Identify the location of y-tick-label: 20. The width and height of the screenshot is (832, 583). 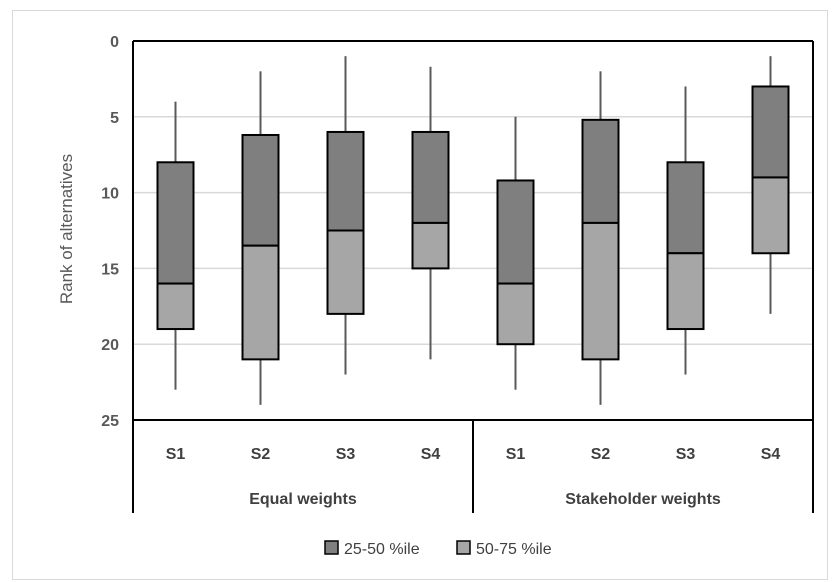
(110, 345).